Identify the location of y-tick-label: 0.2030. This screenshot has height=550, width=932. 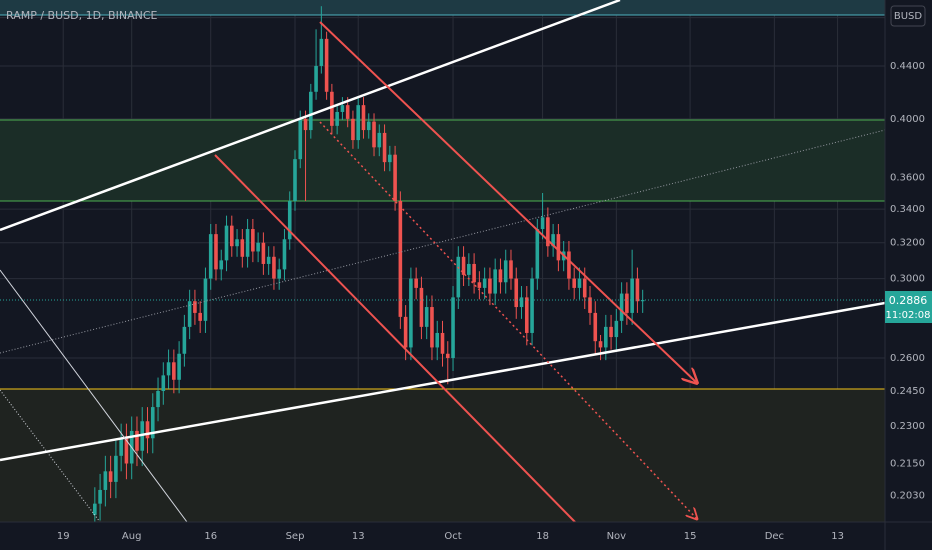
(907, 495).